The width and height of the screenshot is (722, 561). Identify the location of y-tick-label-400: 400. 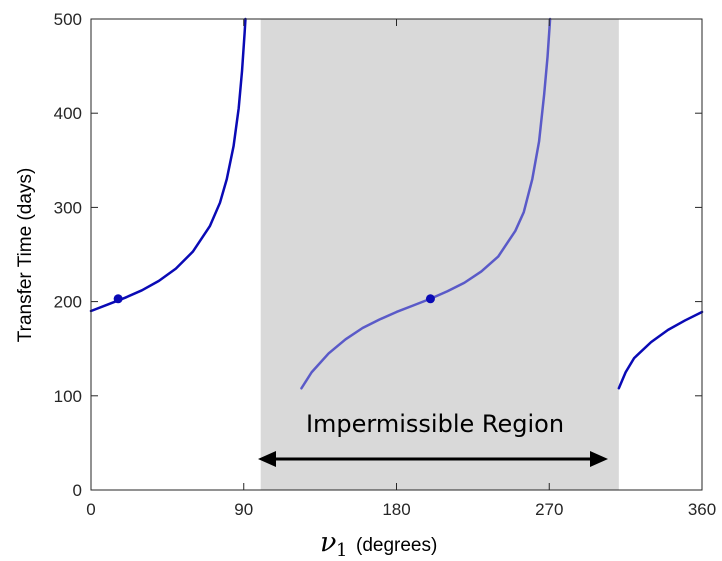
(68, 113).